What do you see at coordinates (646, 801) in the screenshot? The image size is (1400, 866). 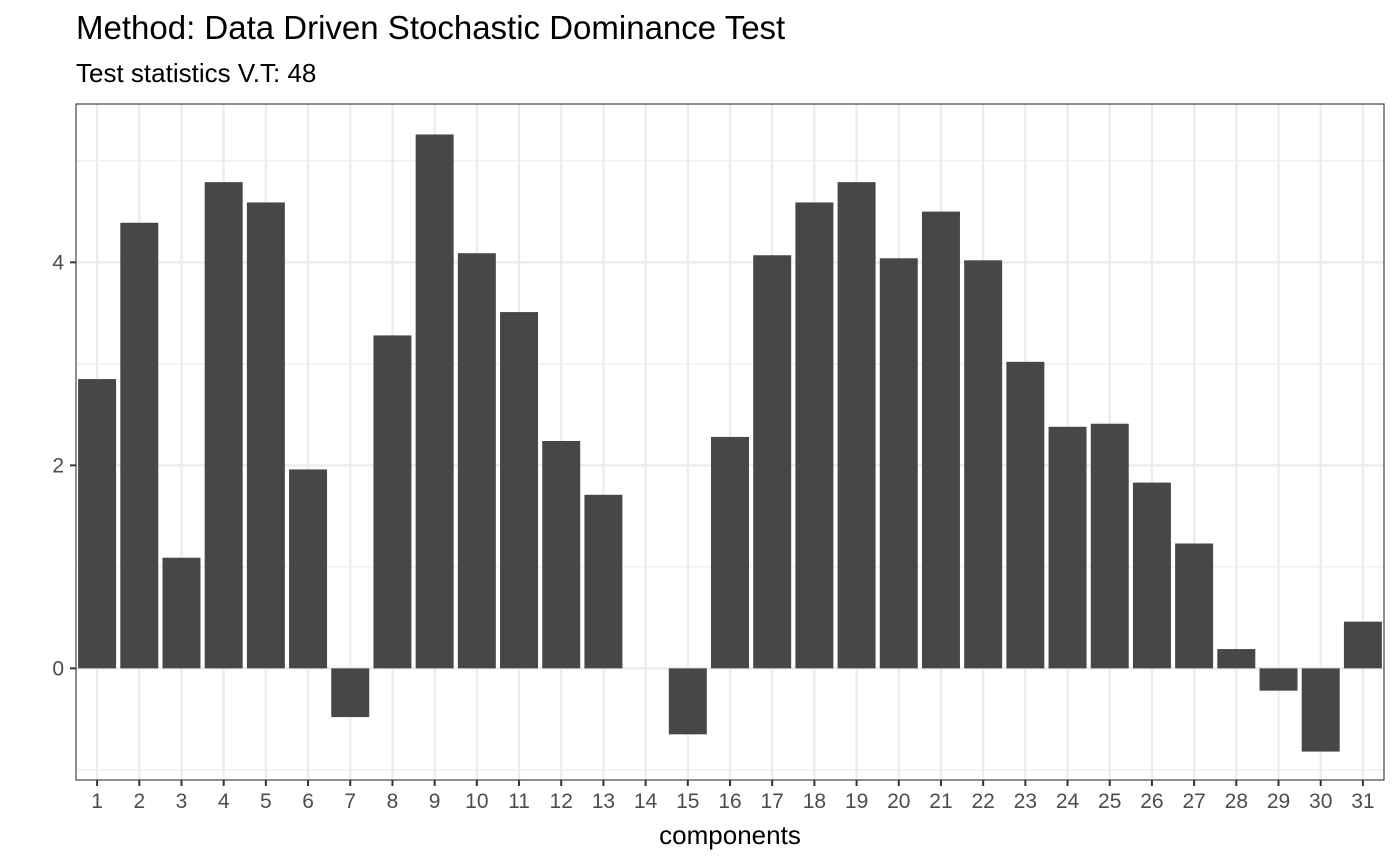 I see `x-tick-label: 14` at bounding box center [646, 801].